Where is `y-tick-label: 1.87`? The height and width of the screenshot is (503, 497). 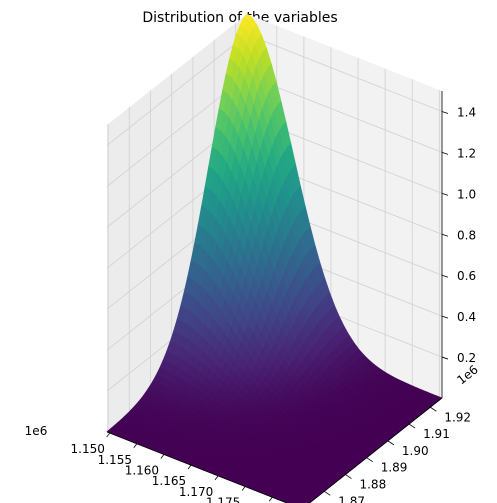 y-tick-label: 1.87 is located at coordinates (351, 498).